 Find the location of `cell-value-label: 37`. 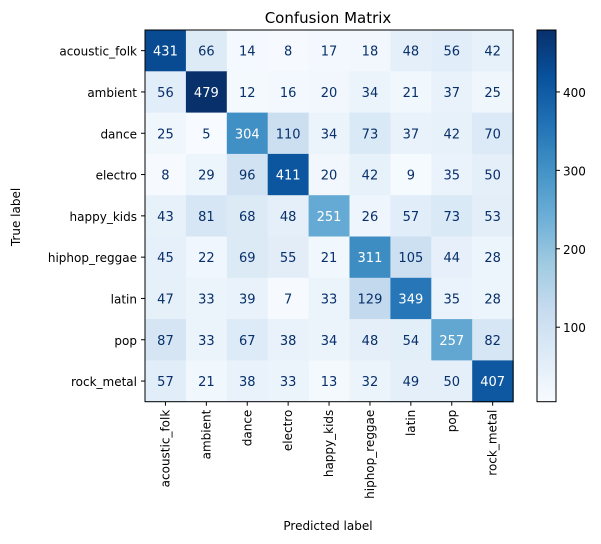

cell-value-label: 37 is located at coordinates (451, 93).